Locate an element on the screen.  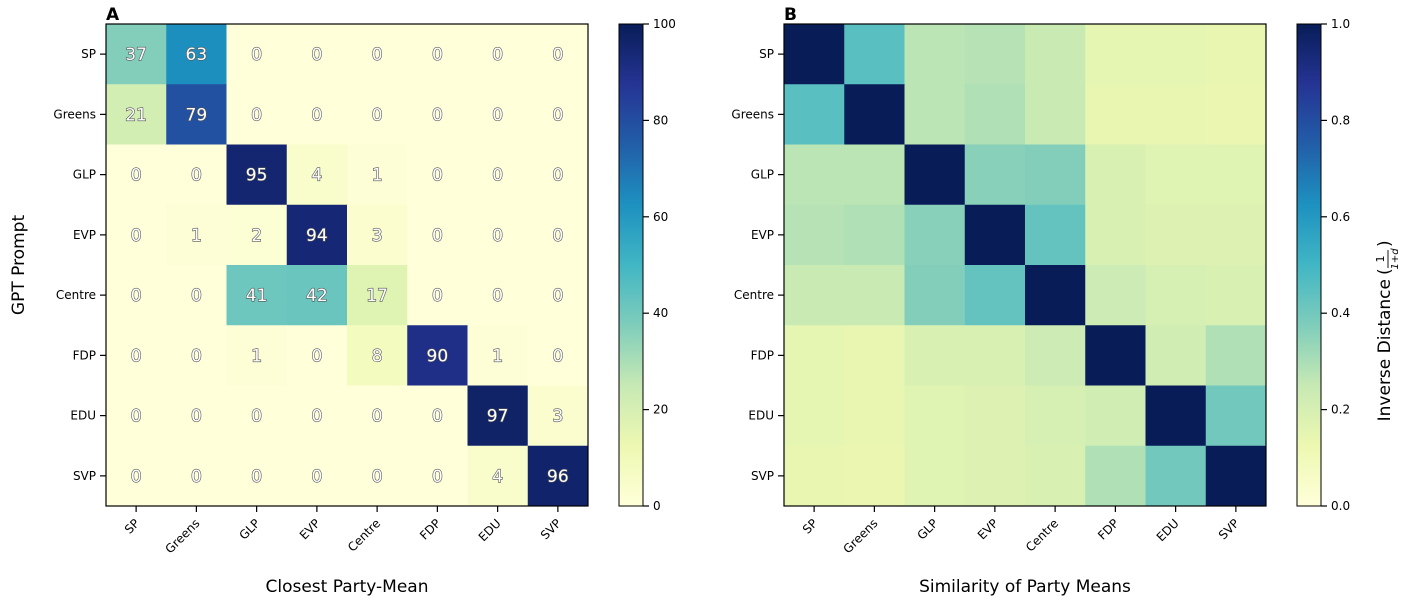
y-tick-label: SVP is located at coordinates (762, 476).